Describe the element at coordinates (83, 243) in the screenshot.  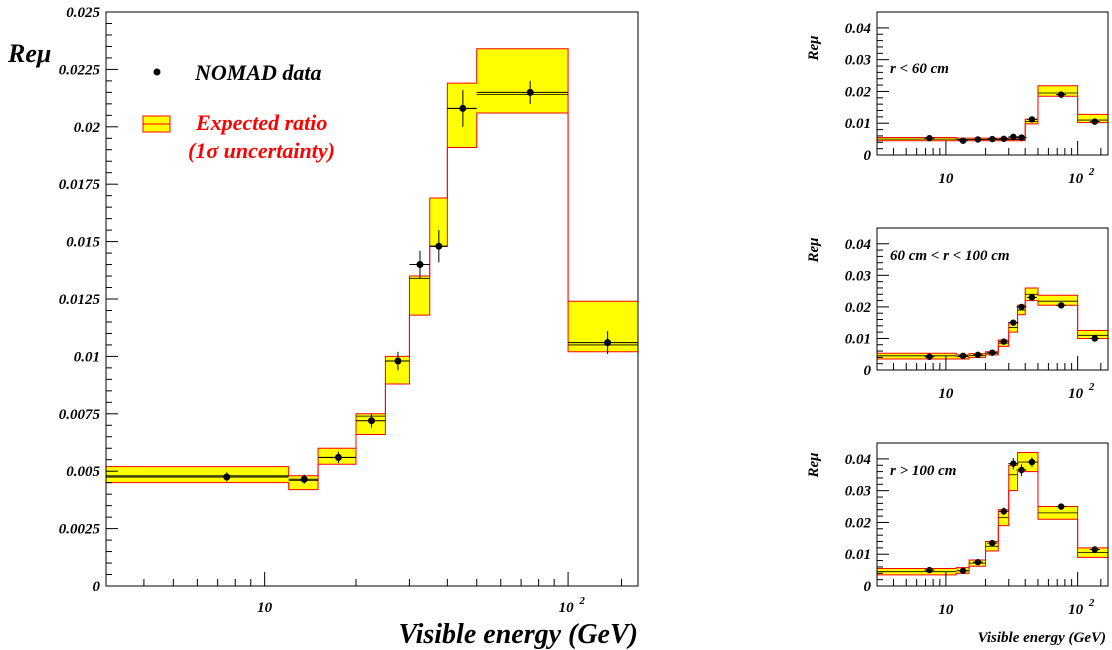
I see `y-tick-label: 0.015` at that location.